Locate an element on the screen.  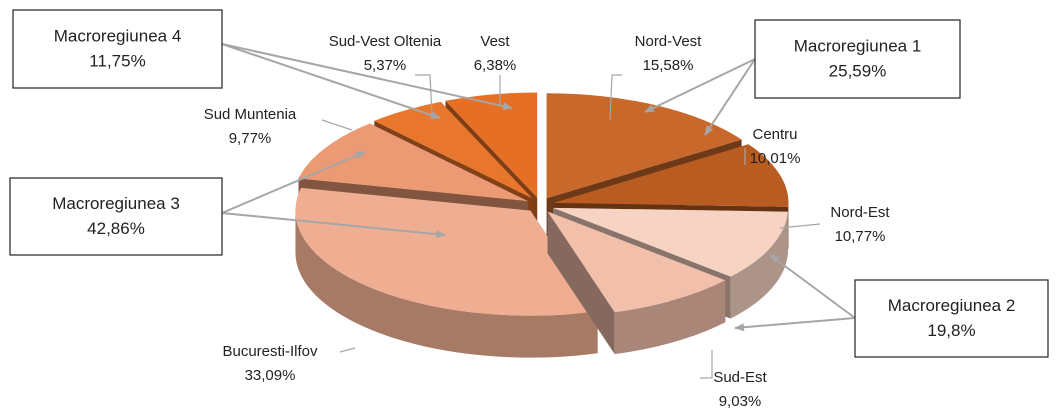
value-label: 5,37% is located at coordinates (385, 65).